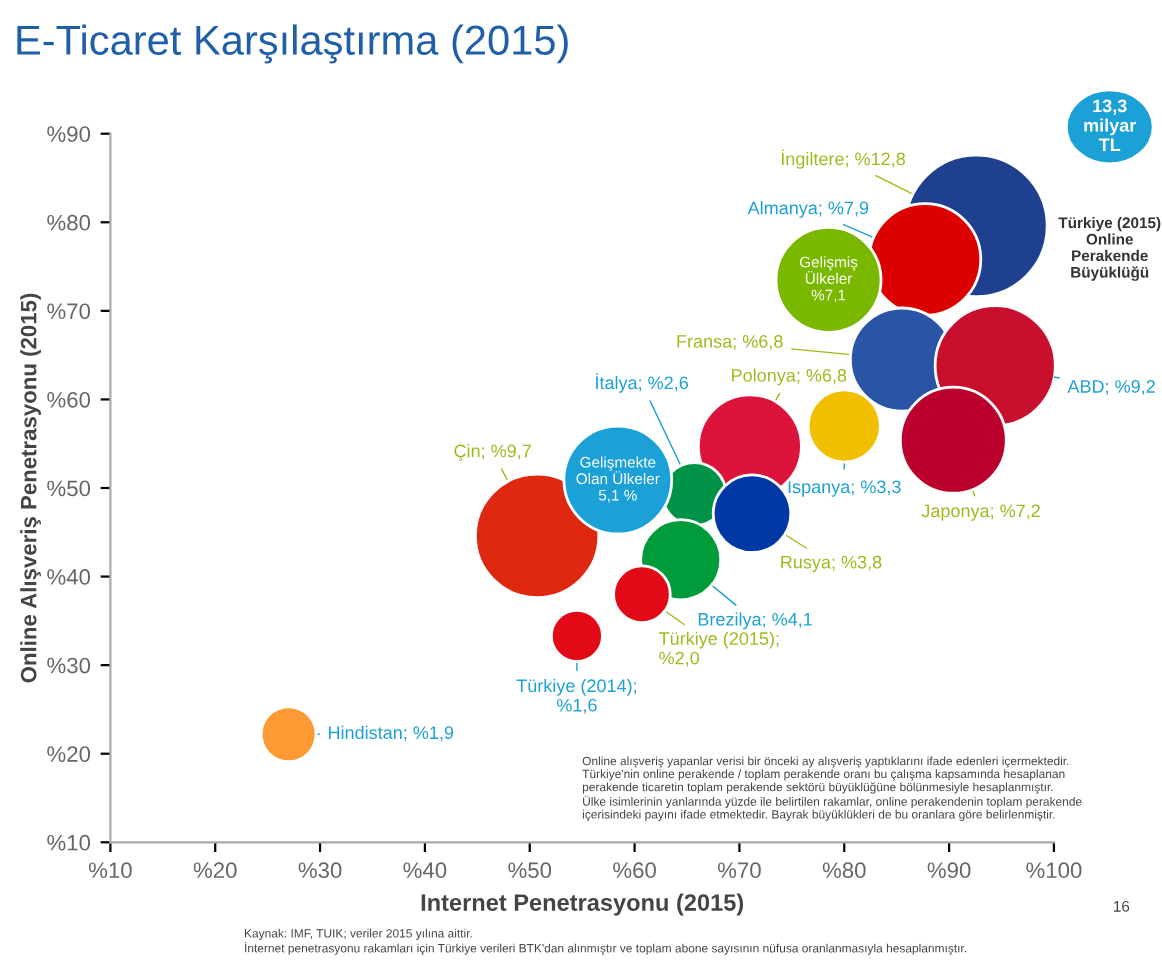 This screenshot has width=1162, height=976. Describe the element at coordinates (1054, 870) in the screenshot. I see `x-tick-label: %100` at that location.